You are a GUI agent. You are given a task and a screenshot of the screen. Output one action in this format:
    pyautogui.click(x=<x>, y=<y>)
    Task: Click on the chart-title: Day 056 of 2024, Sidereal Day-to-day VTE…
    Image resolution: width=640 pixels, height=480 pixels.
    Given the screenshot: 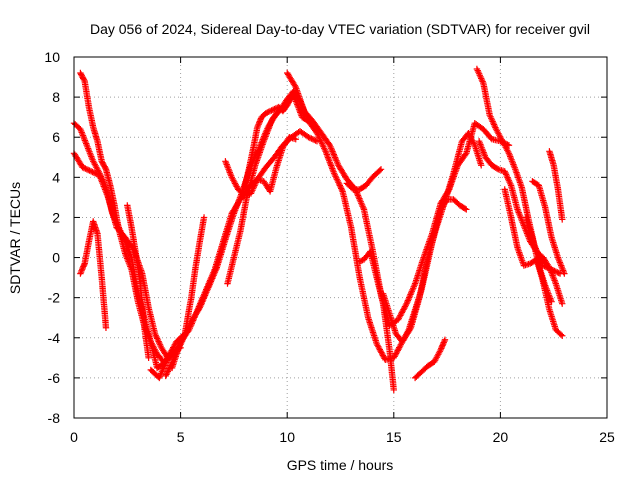 What is the action you would take?
    pyautogui.click(x=340, y=29)
    